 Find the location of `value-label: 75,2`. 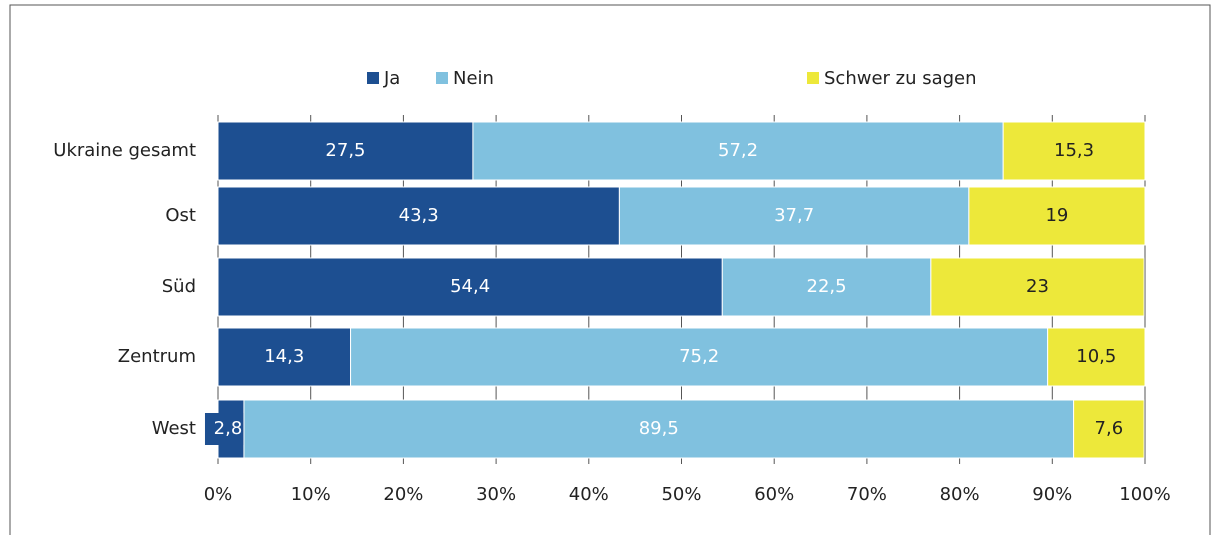

value-label: 75,2 is located at coordinates (699, 356).